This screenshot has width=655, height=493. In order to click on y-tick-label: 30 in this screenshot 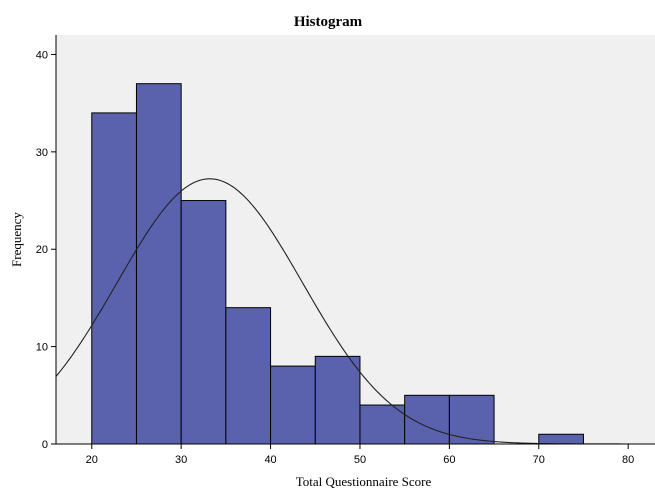, I will do `click(42, 153)`.